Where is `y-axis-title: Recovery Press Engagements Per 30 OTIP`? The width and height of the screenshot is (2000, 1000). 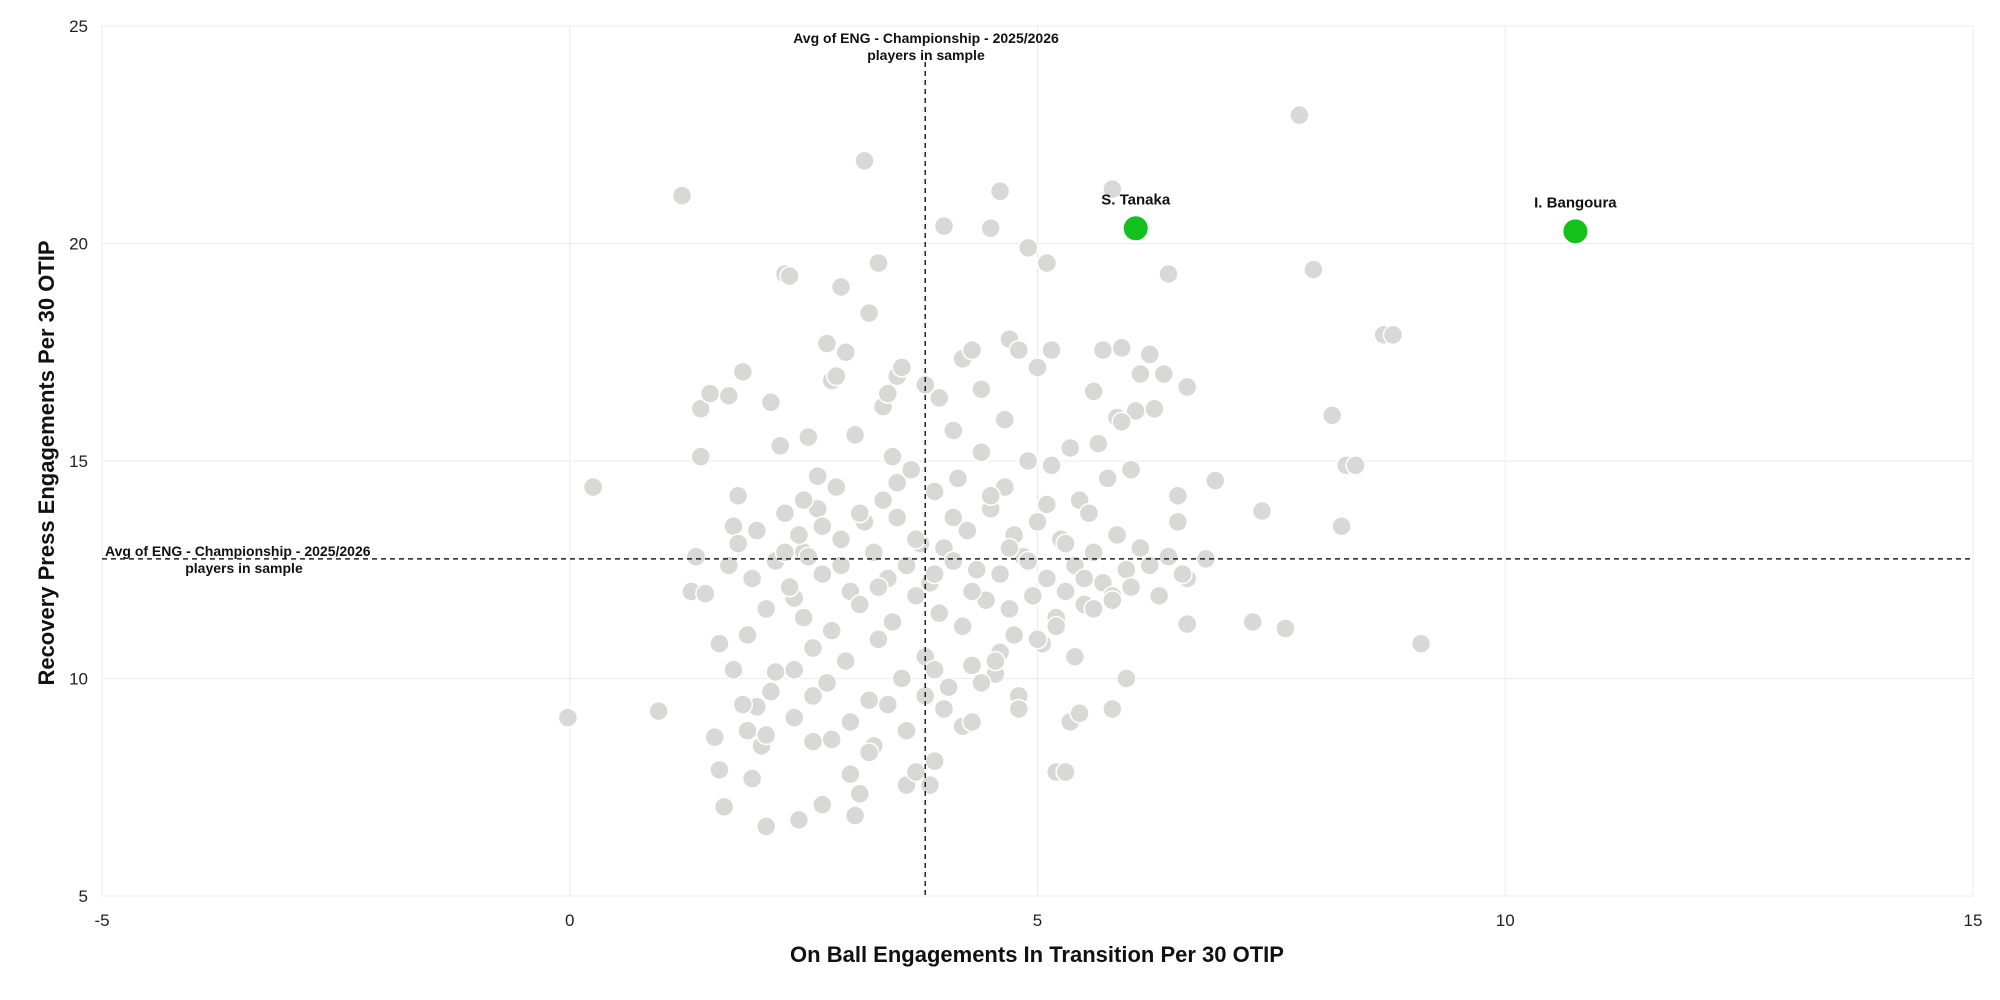 y-axis-title: Recovery Press Engagements Per 30 OTIP is located at coordinates (46, 462).